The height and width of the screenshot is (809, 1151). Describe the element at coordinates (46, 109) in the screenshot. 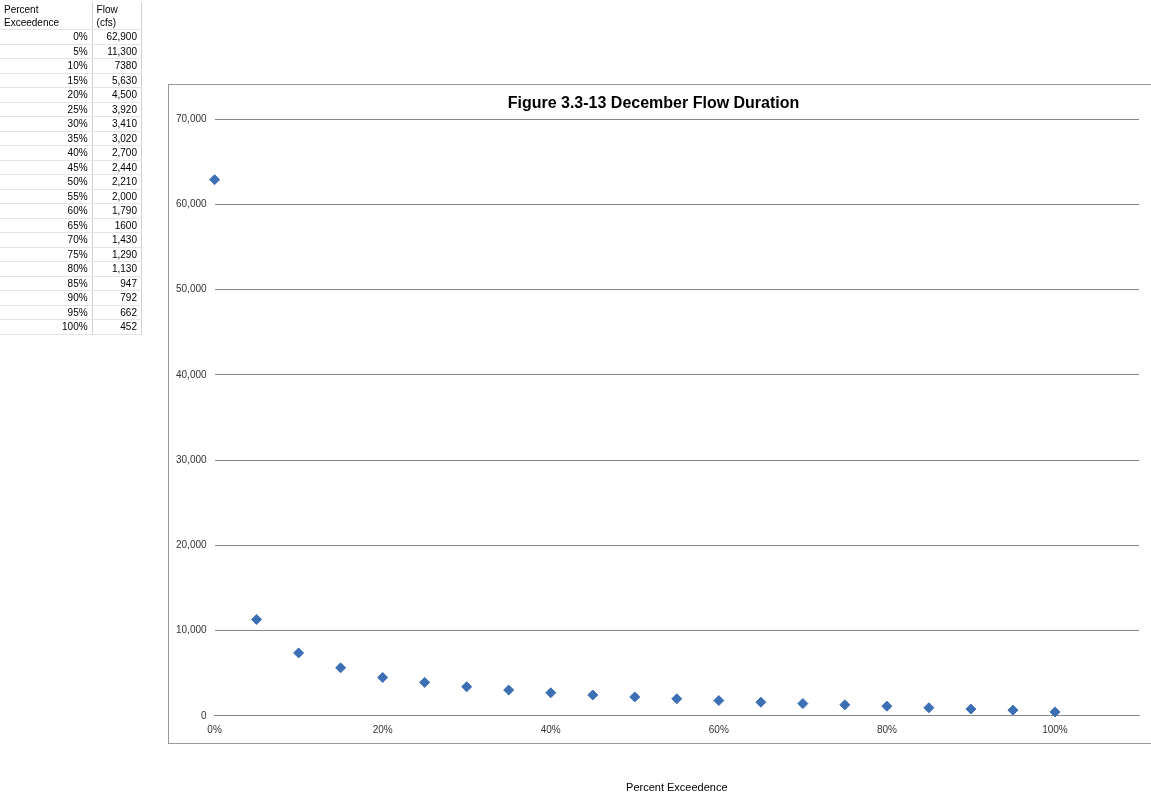

I see `text: 25%` at that location.